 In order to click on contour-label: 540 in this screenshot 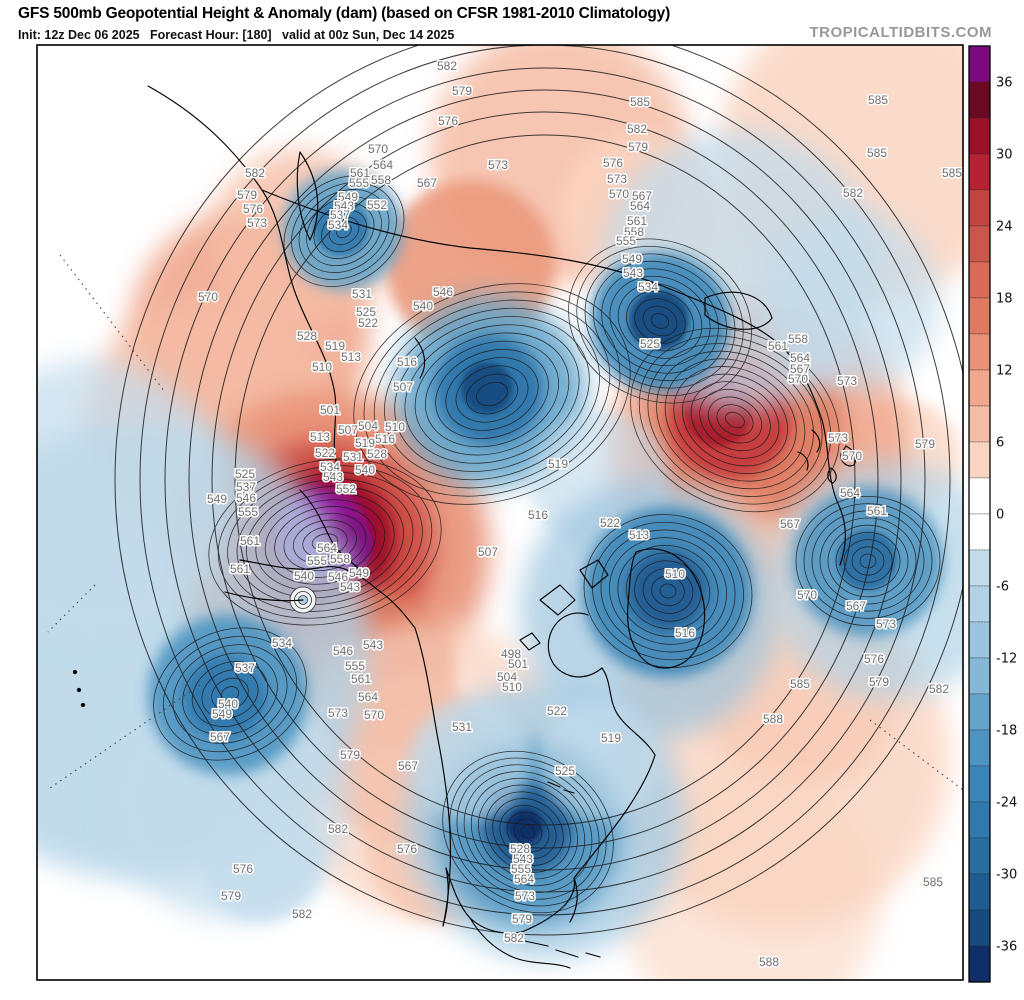, I will do `click(228, 704)`.